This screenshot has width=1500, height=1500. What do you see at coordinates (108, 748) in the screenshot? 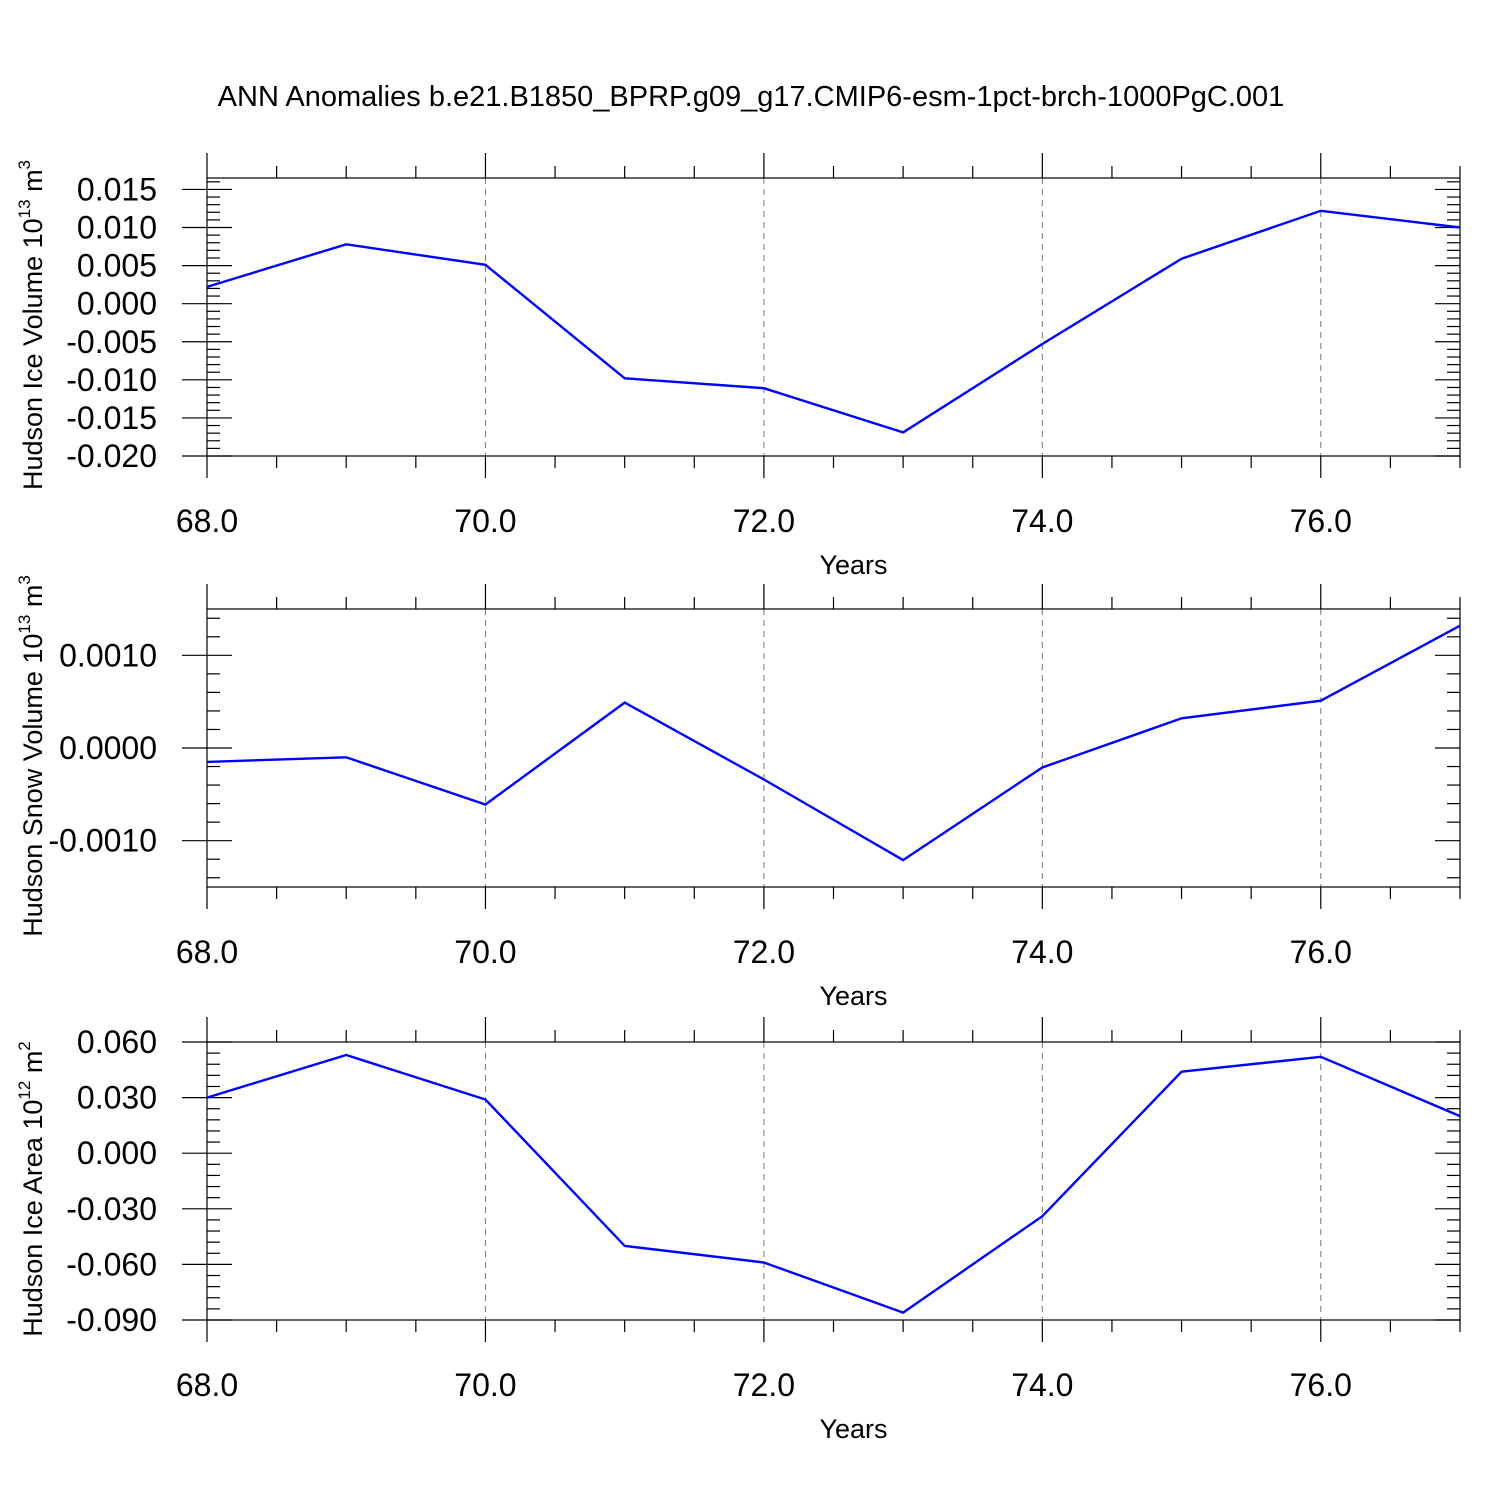
I see `y-tick-label: 0.0000` at bounding box center [108, 748].